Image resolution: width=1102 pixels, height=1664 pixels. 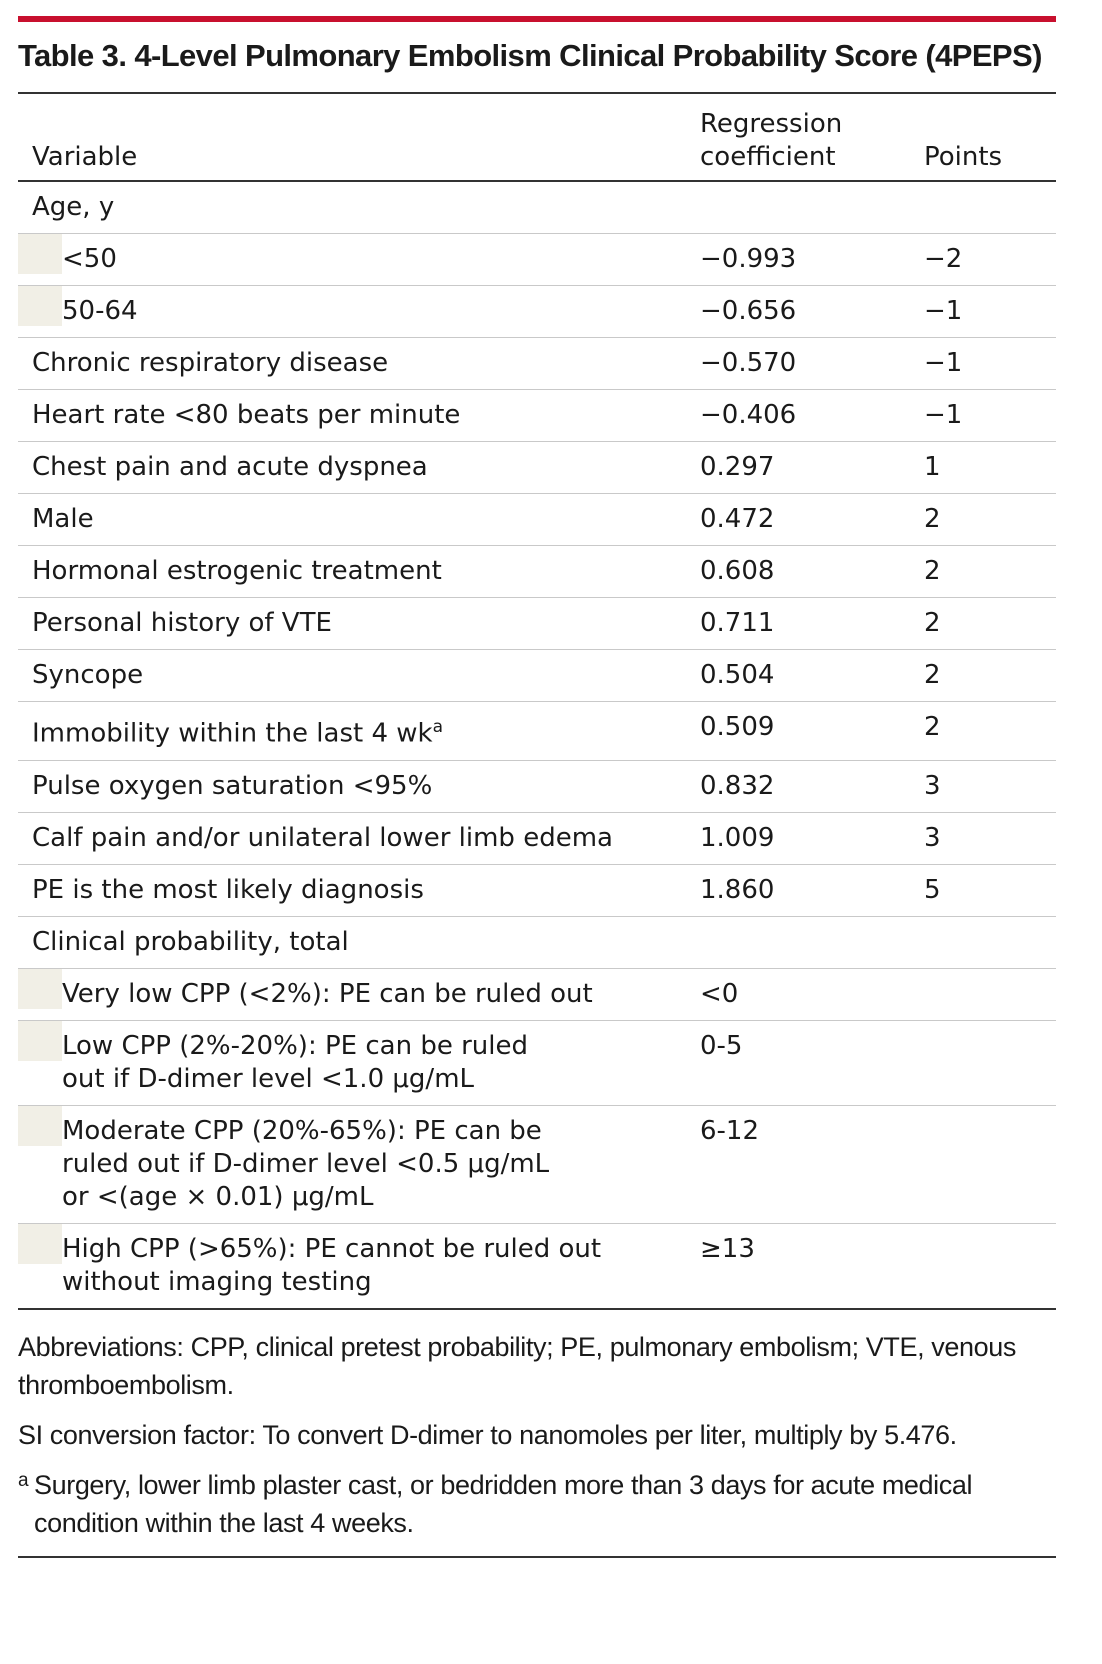 What do you see at coordinates (537, 1556) in the screenshot?
I see `bottom-divider` at bounding box center [537, 1556].